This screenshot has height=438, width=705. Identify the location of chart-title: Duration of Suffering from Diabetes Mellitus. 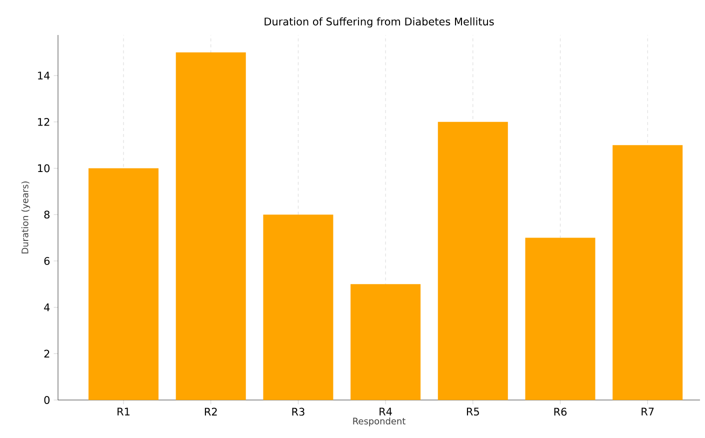
(379, 22).